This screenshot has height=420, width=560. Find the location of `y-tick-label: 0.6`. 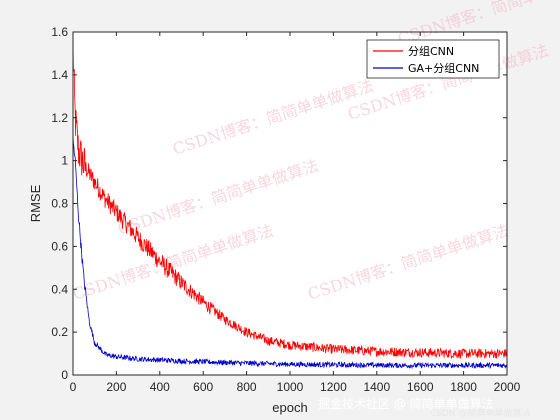

y-tick-label: 0.6 is located at coordinates (59, 246).